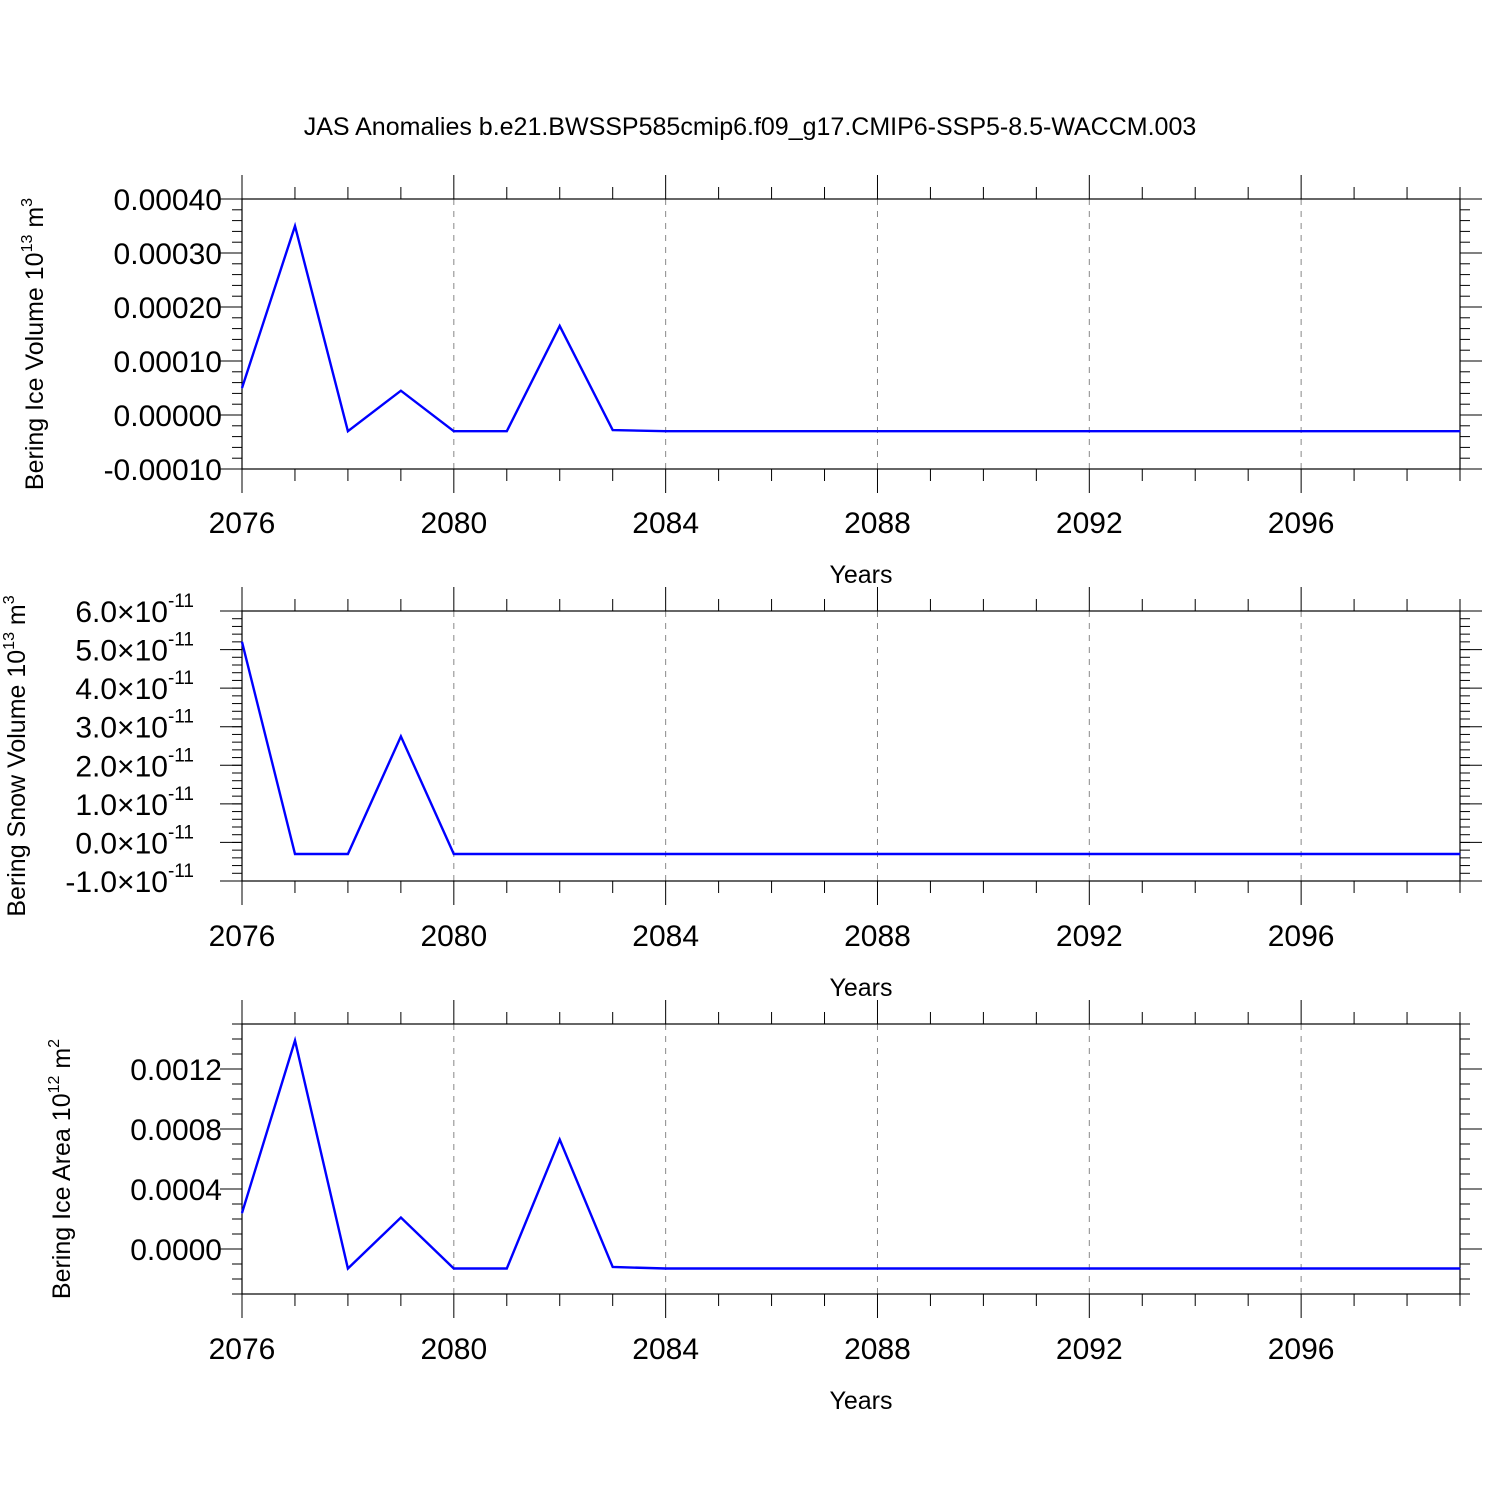 The height and width of the screenshot is (1500, 1500). I want to click on y-tick-mantissa: 4.0, so click(96, 689).